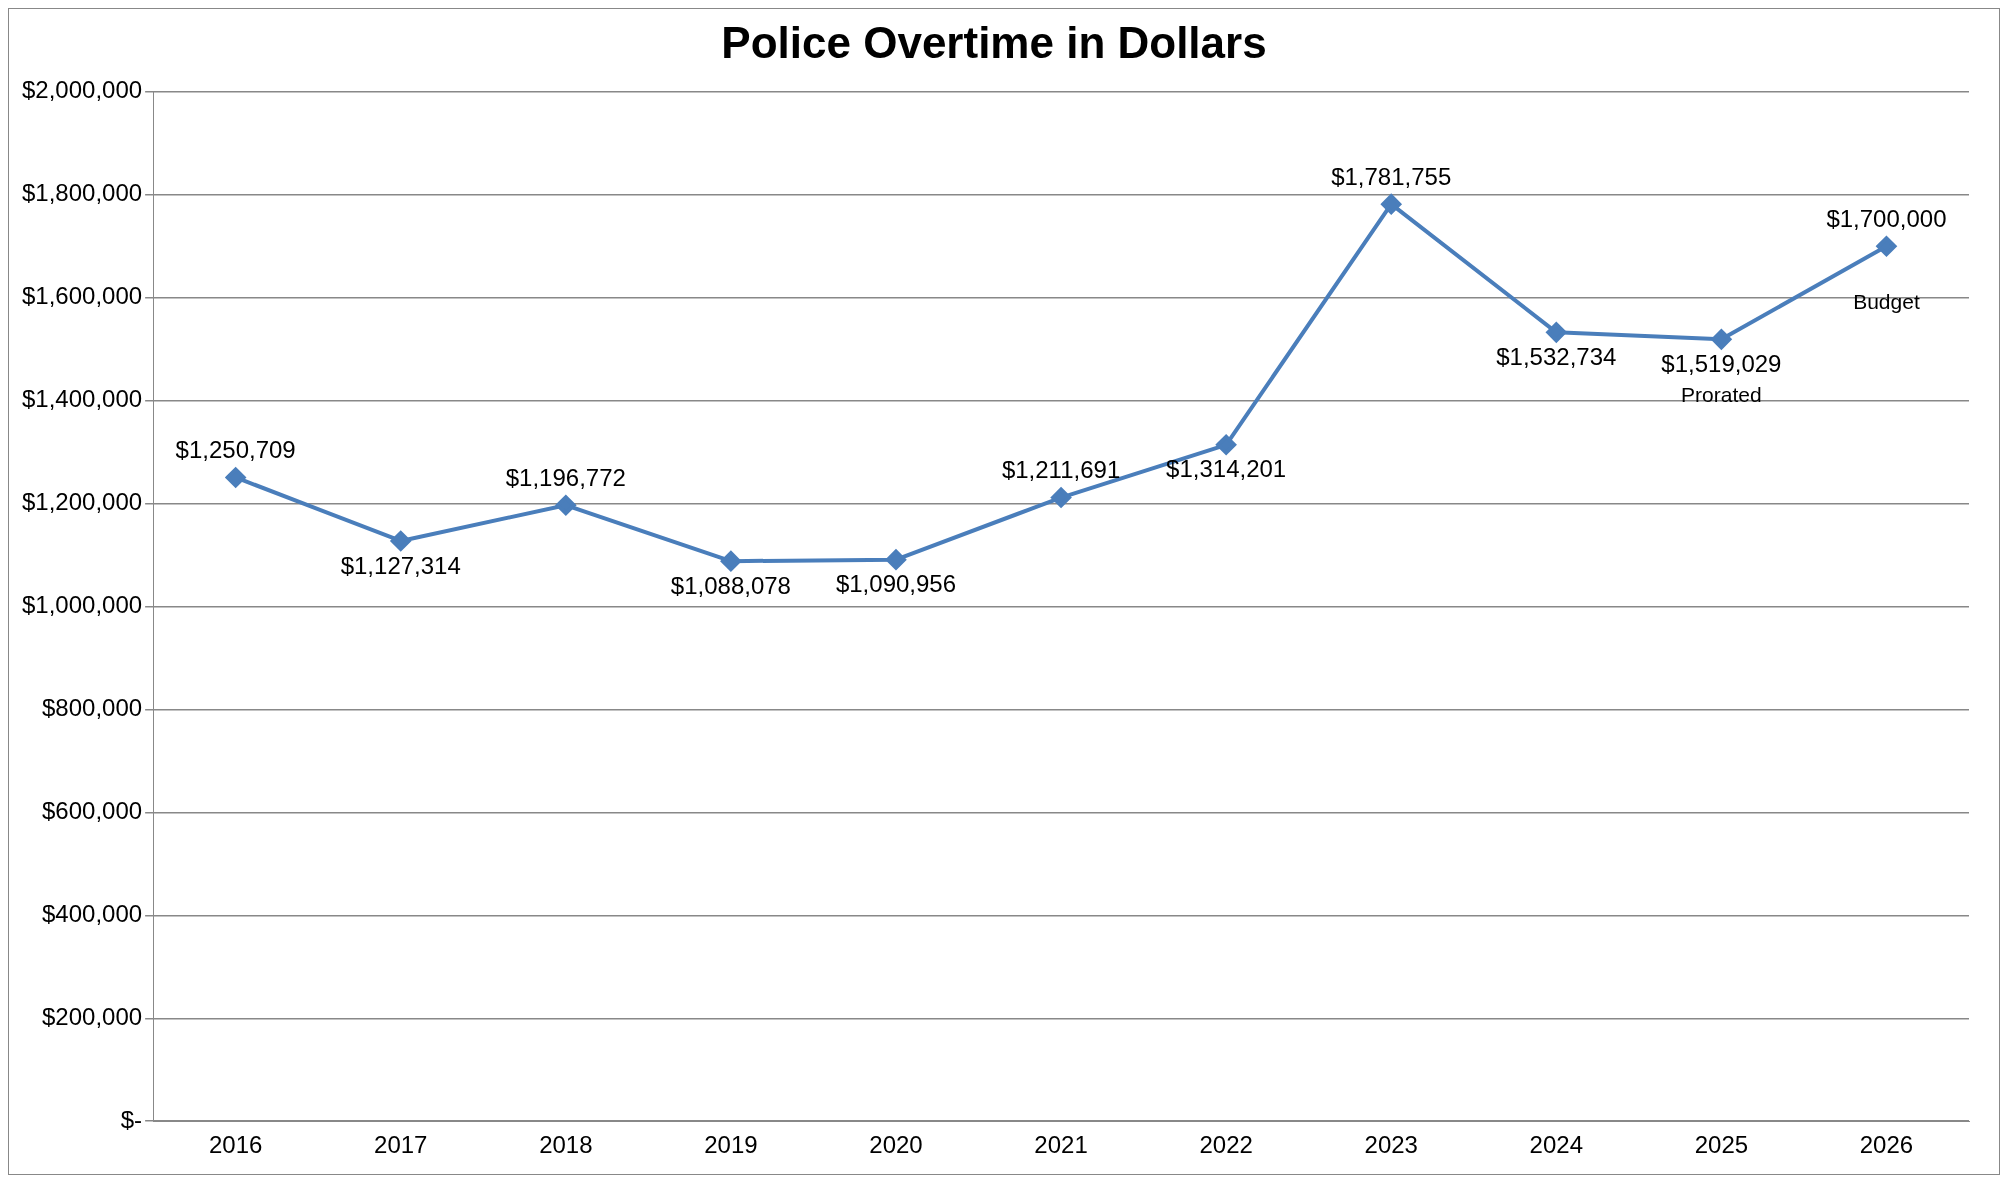  I want to click on x-tick-label: 2020, so click(896, 1145).